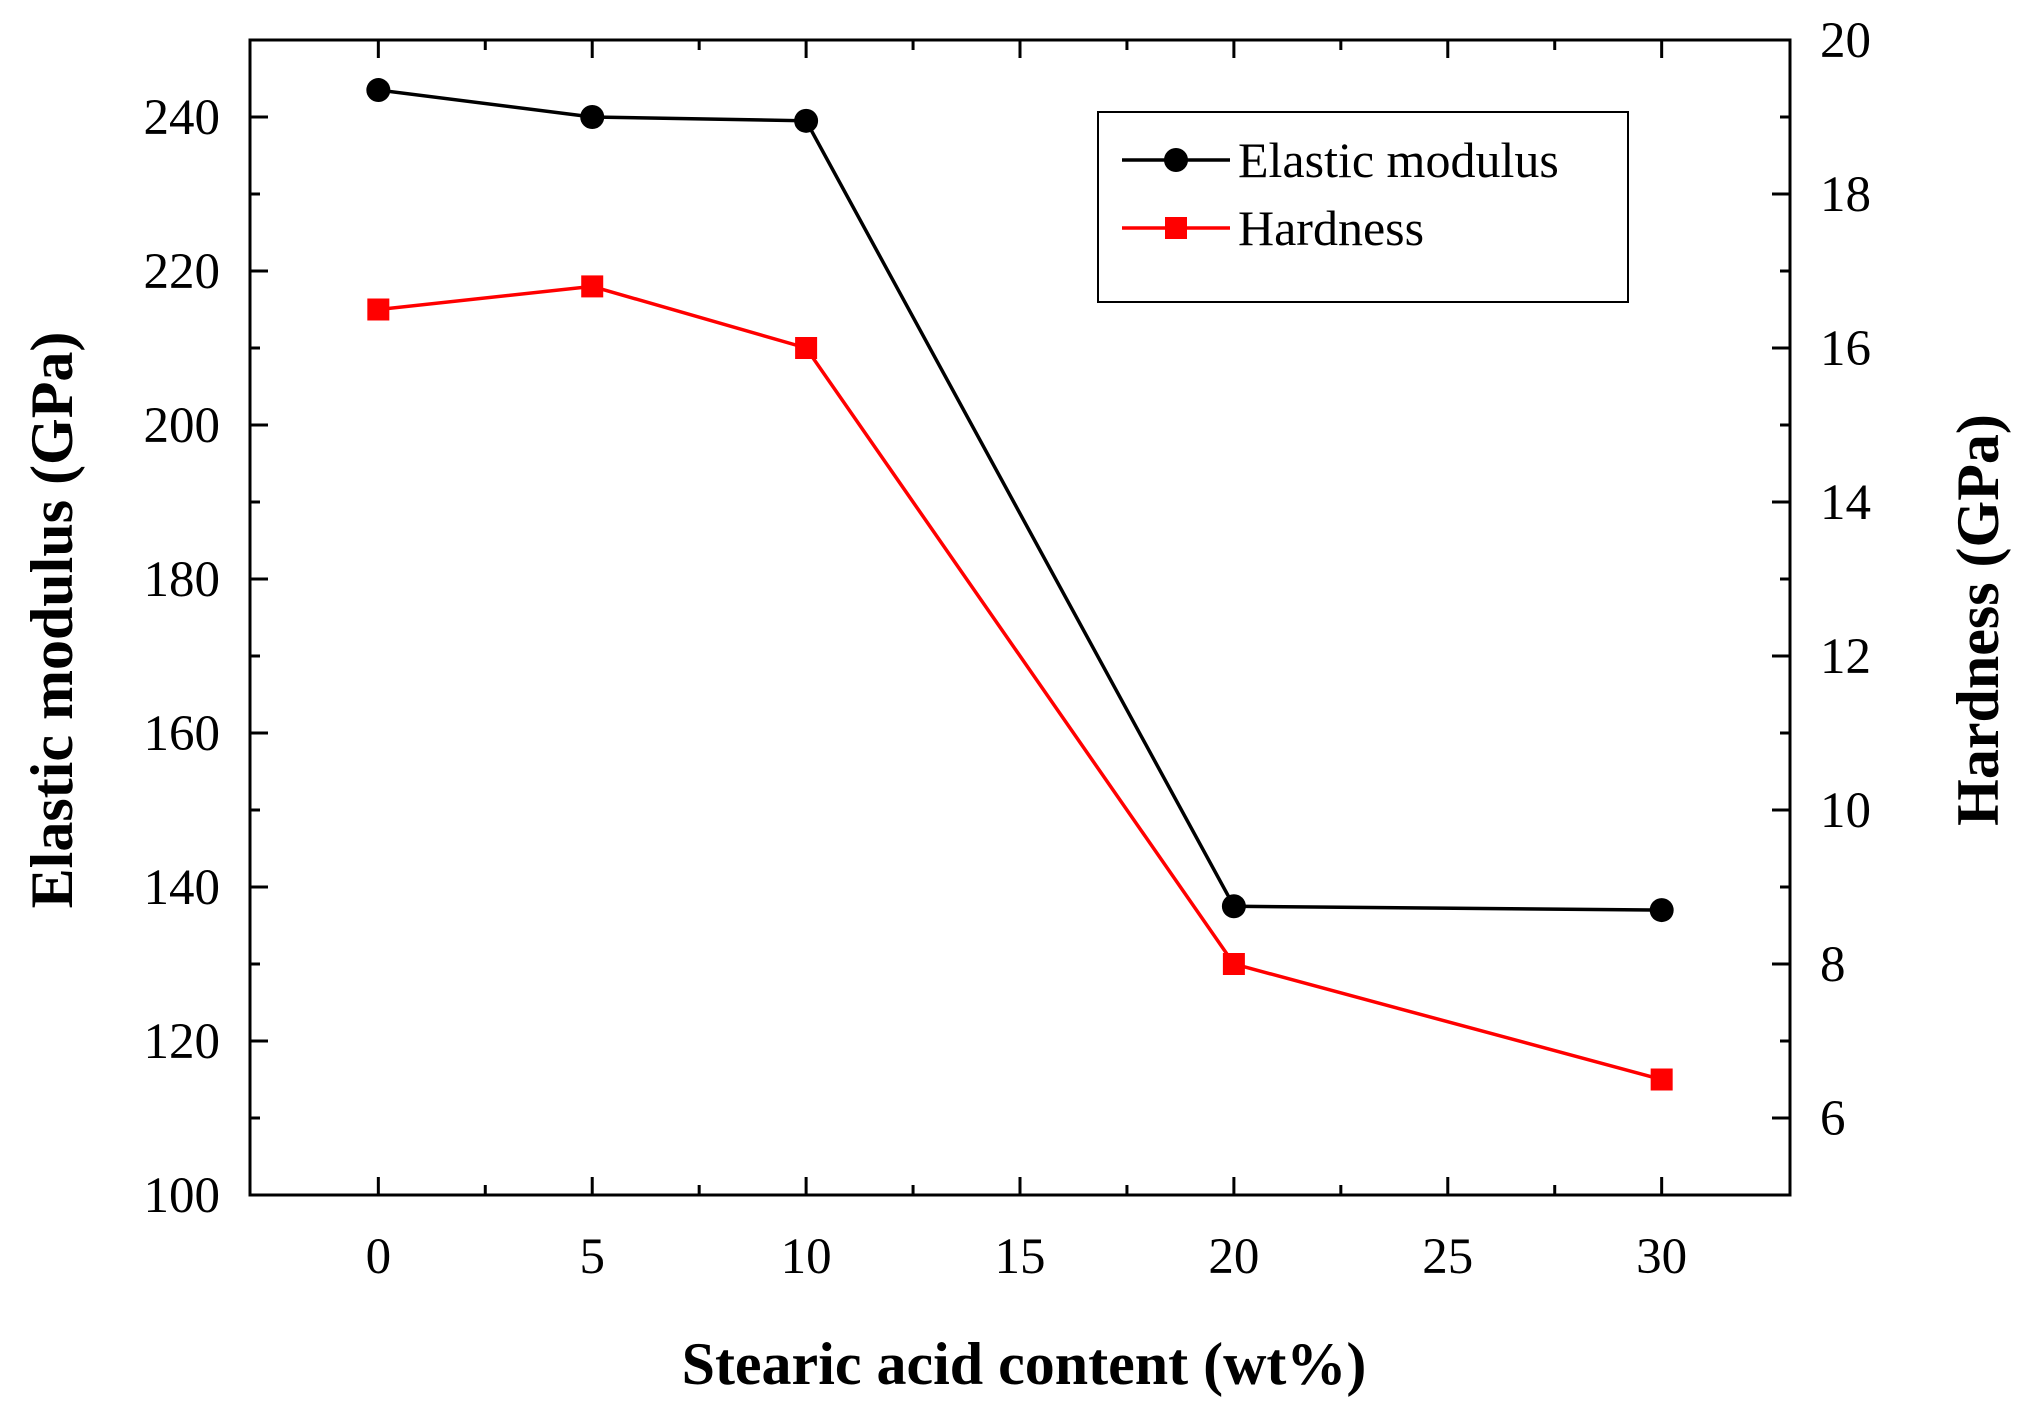 This screenshot has width=2021, height=1416. Describe the element at coordinates (1833, 1119) in the screenshot. I see `y-right-tick-label: 6` at that location.